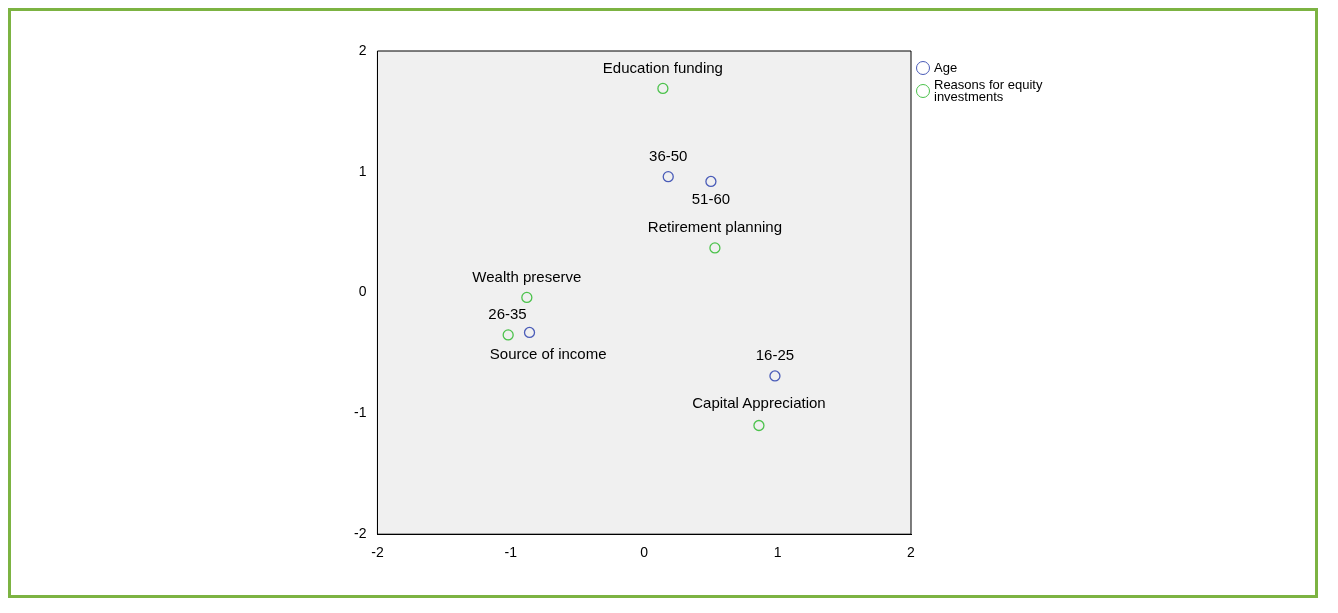 The image size is (1338, 613). What do you see at coordinates (662, 67) in the screenshot?
I see `annotation: Education funding` at bounding box center [662, 67].